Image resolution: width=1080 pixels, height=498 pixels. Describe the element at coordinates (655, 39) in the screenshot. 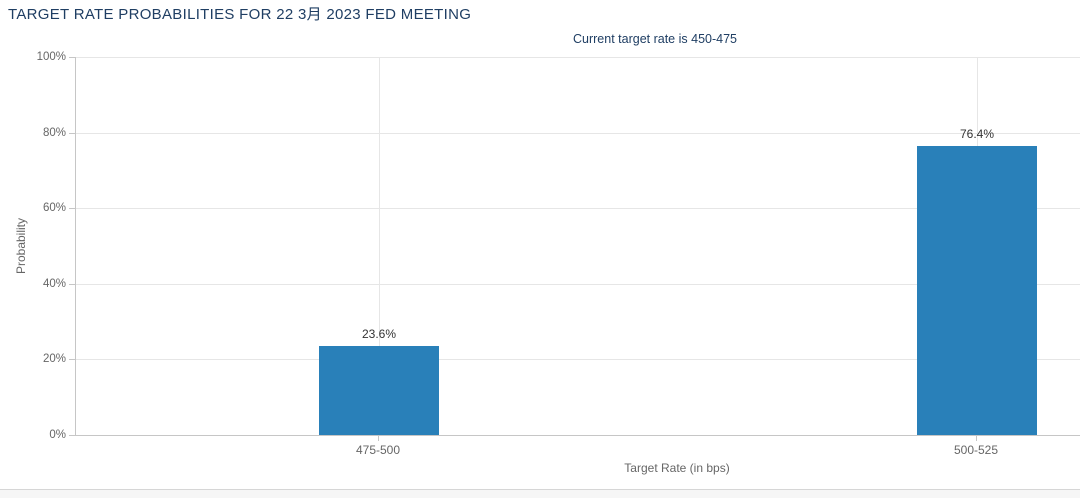

I see `chart-subtitle: Current target rate is 450-475` at that location.